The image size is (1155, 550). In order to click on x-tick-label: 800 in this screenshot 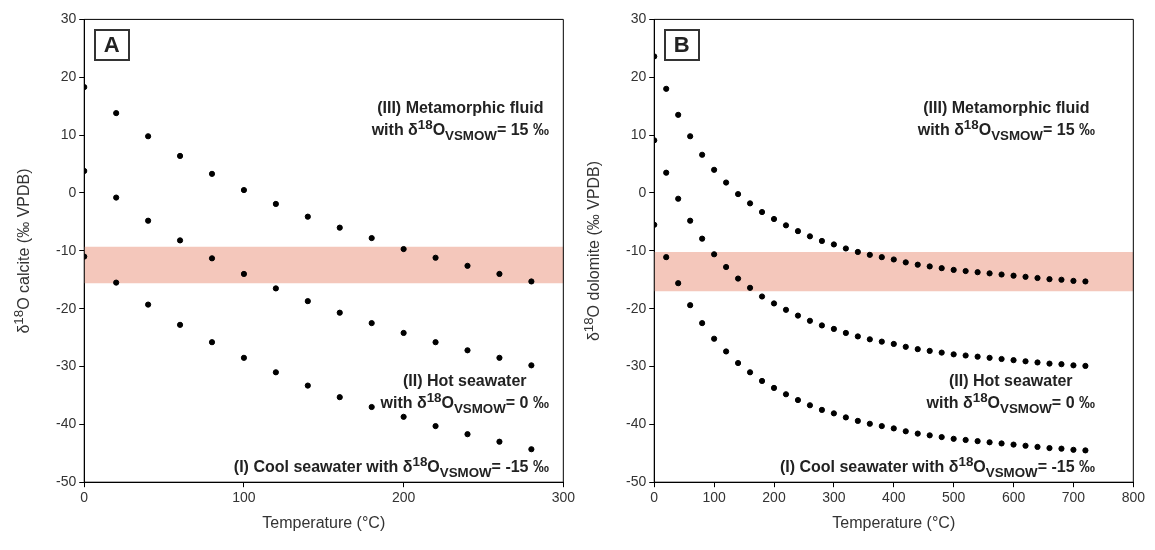, I will do `click(1133, 497)`.